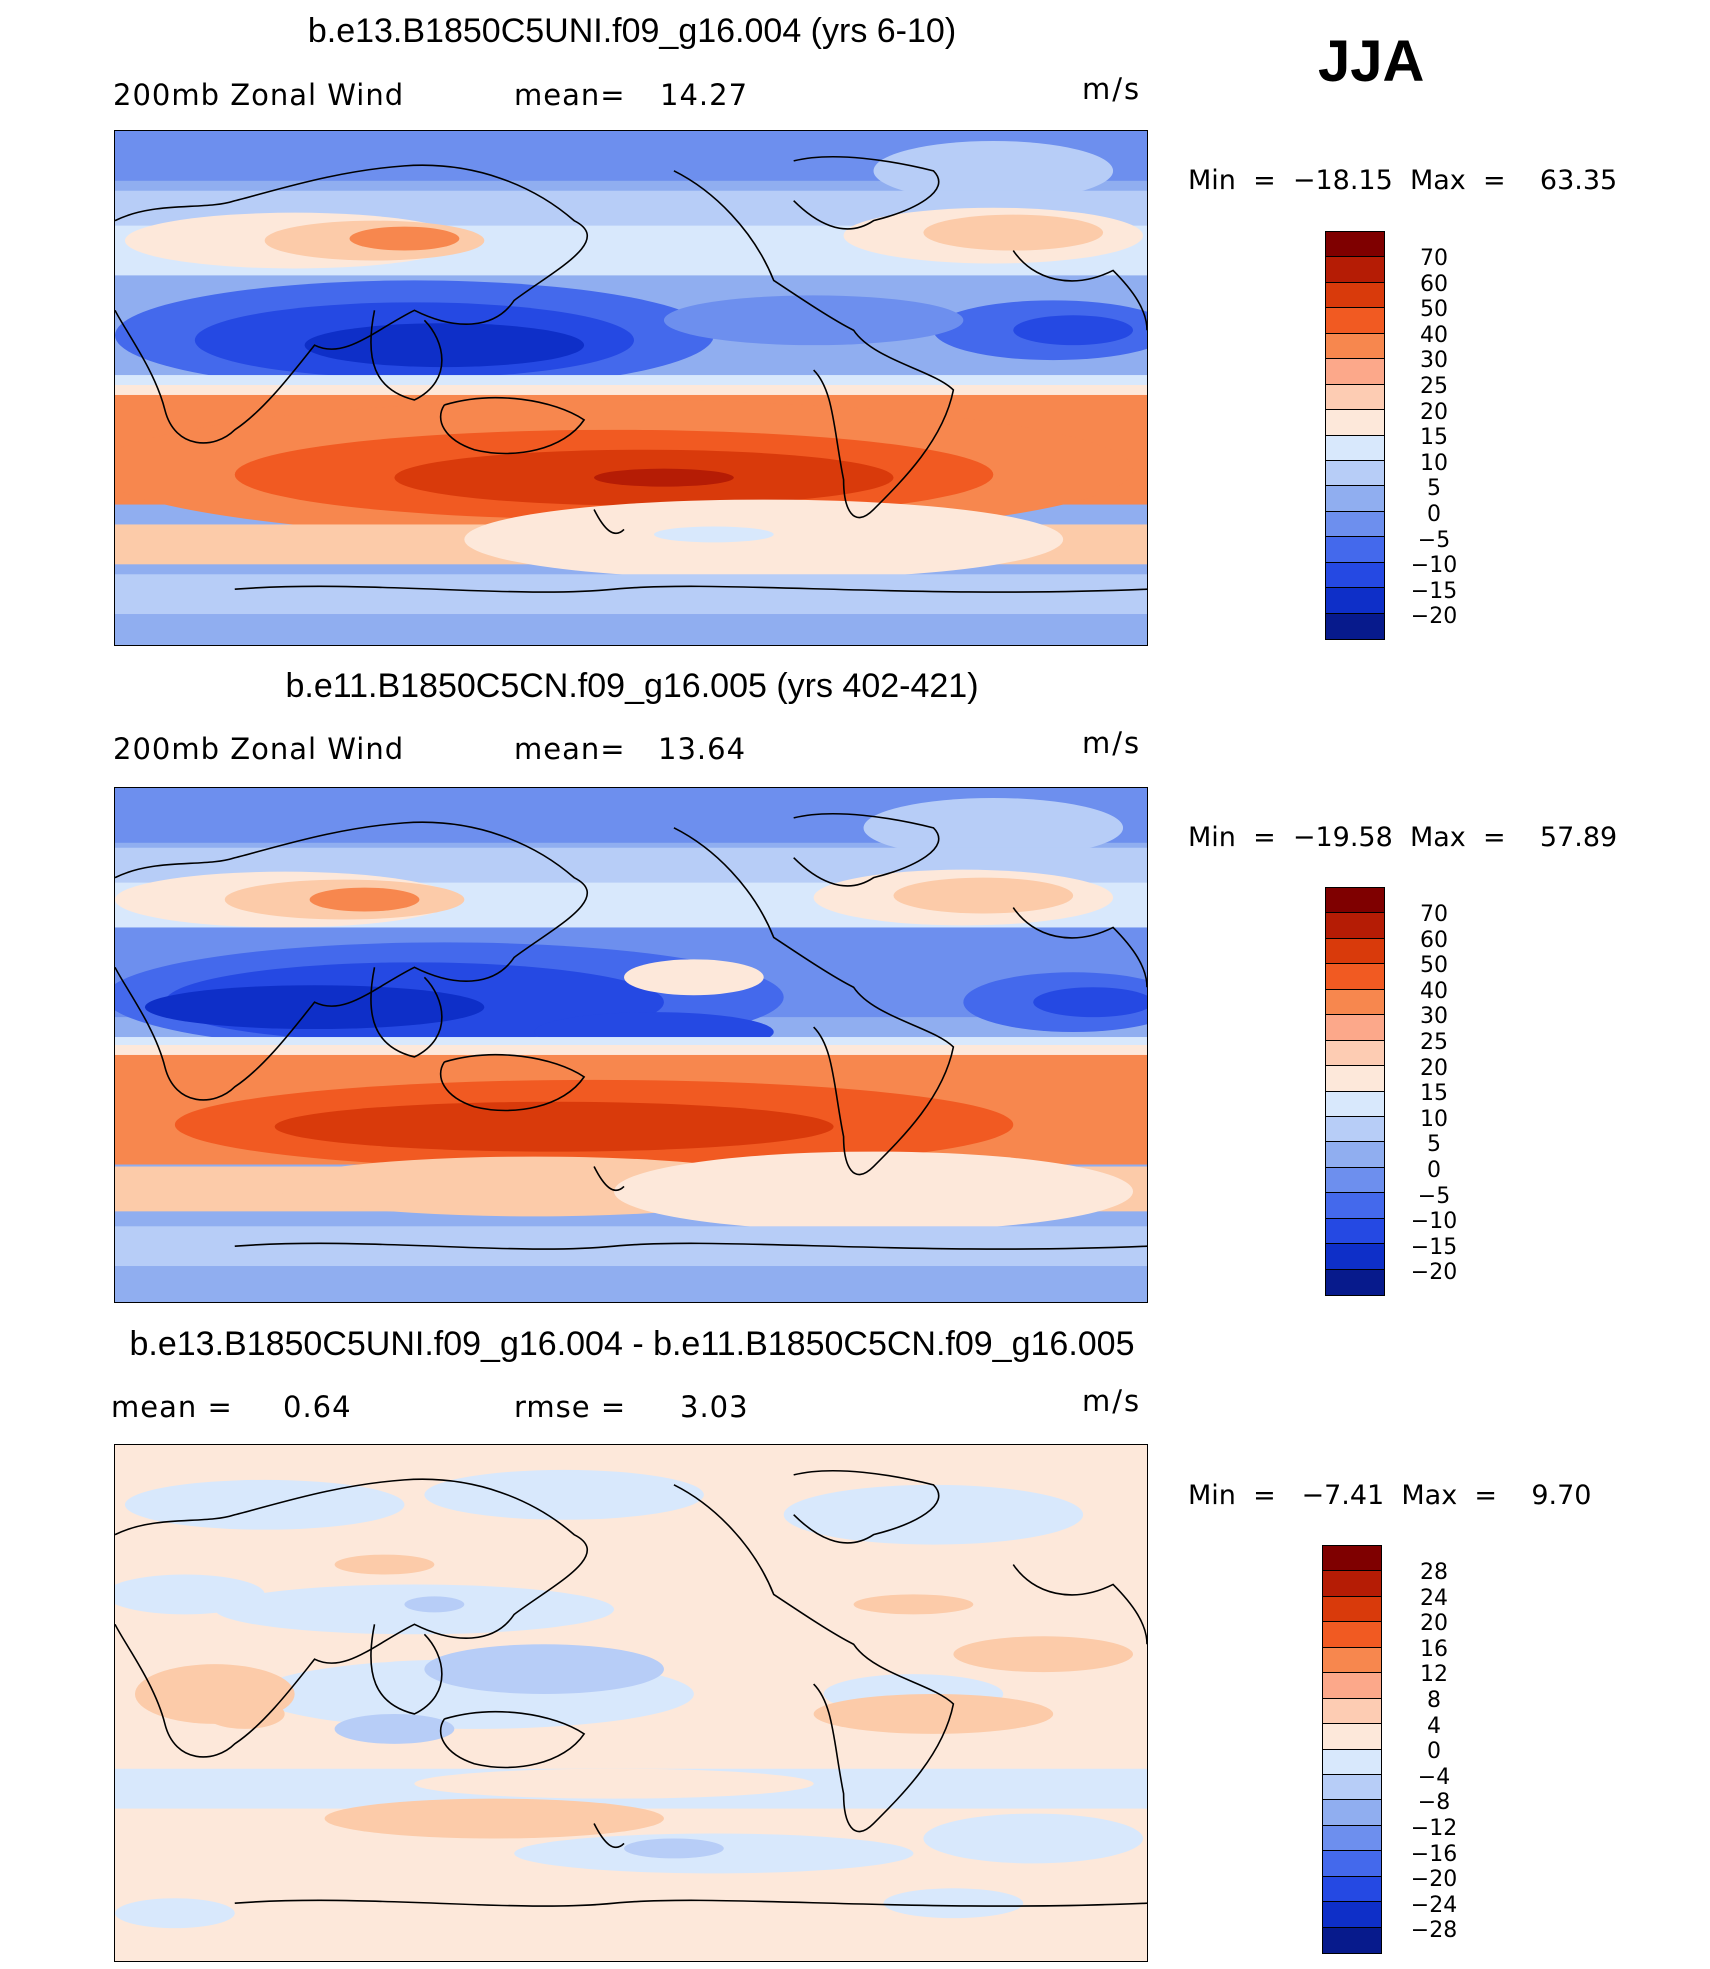 Image resolution: width=1710 pixels, height=1969 pixels. I want to click on panel-1-variable: 200mb Zonal Wind, so click(259, 95).